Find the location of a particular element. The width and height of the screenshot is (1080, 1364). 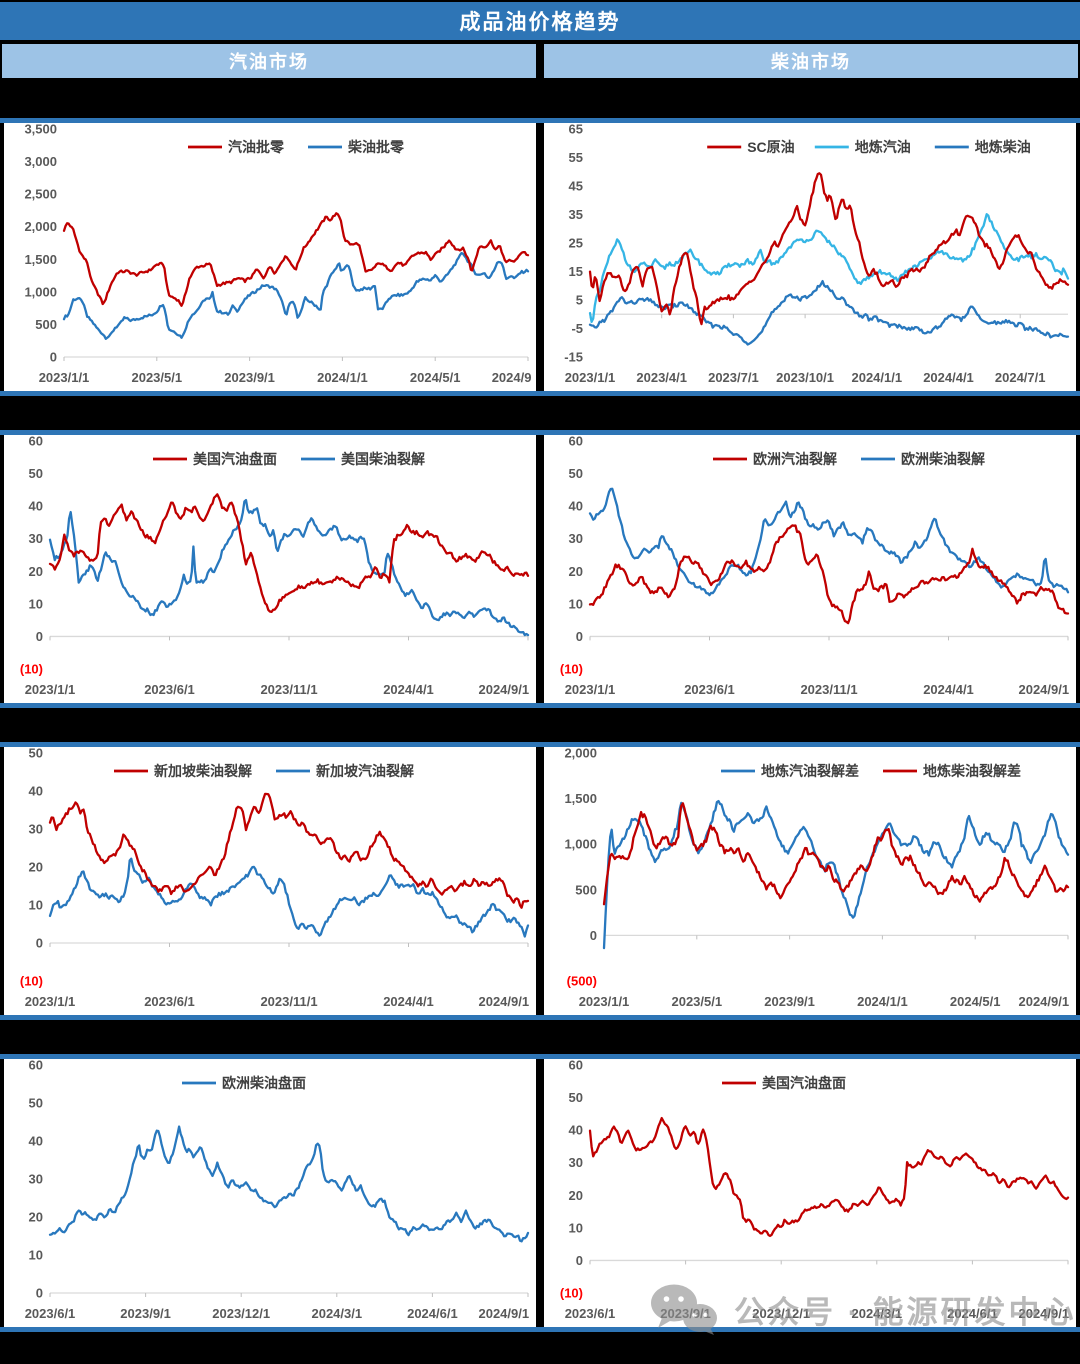

y-tick-label: 25 is located at coordinates (576, 243).